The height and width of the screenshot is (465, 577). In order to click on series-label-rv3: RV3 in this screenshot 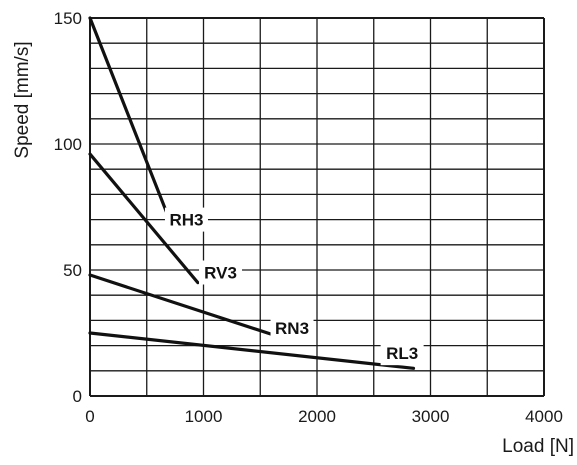, I will do `click(220, 273)`.